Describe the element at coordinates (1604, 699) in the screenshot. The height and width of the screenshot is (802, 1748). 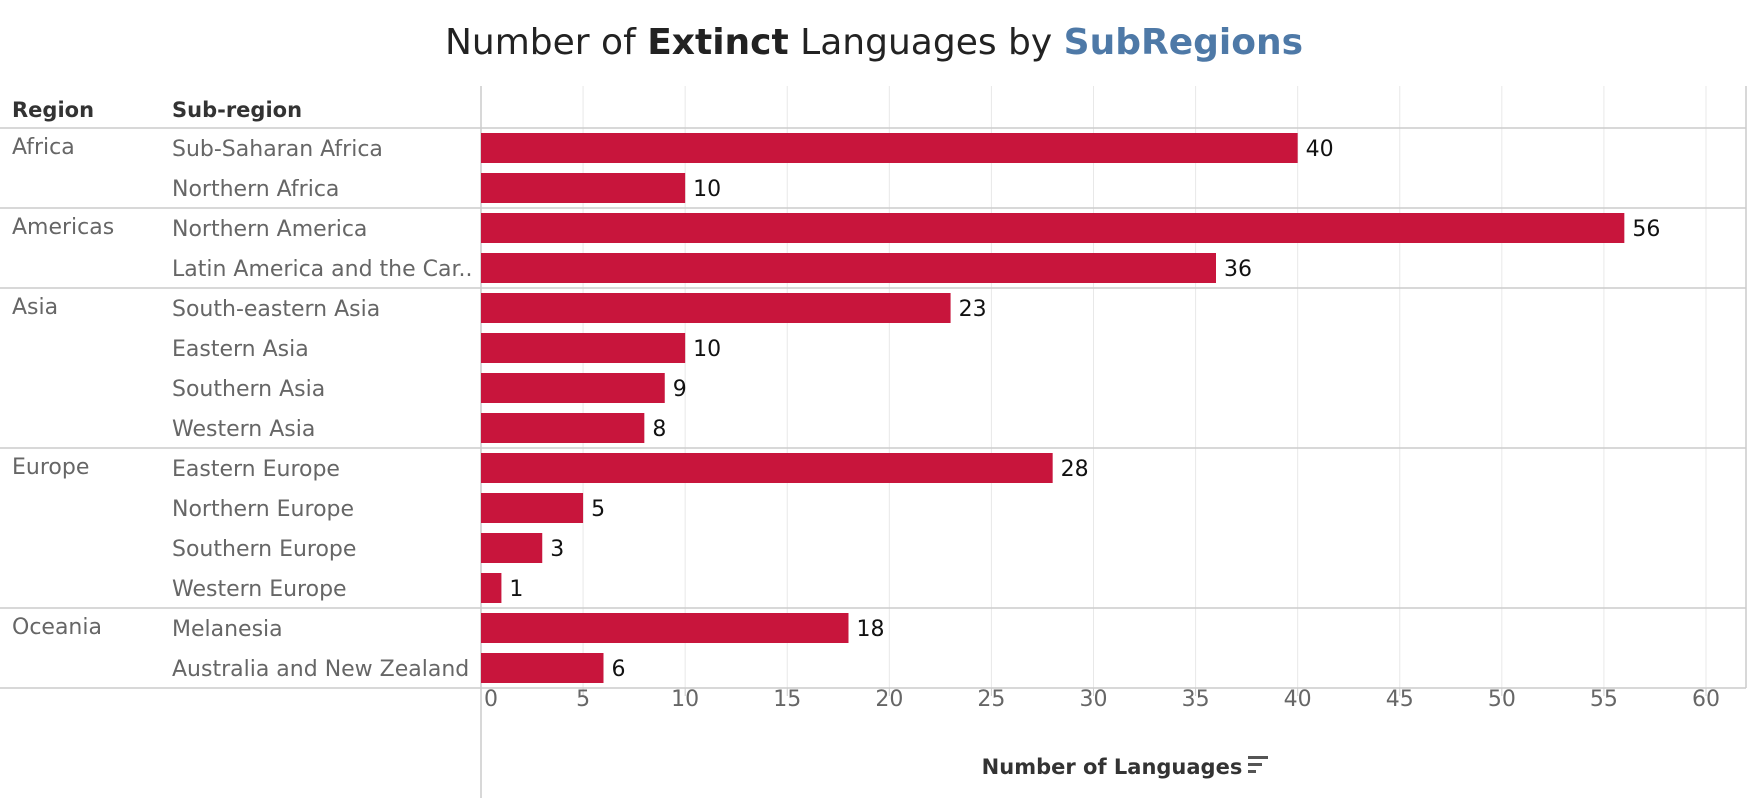
I see `x-tick-label: 55` at that location.